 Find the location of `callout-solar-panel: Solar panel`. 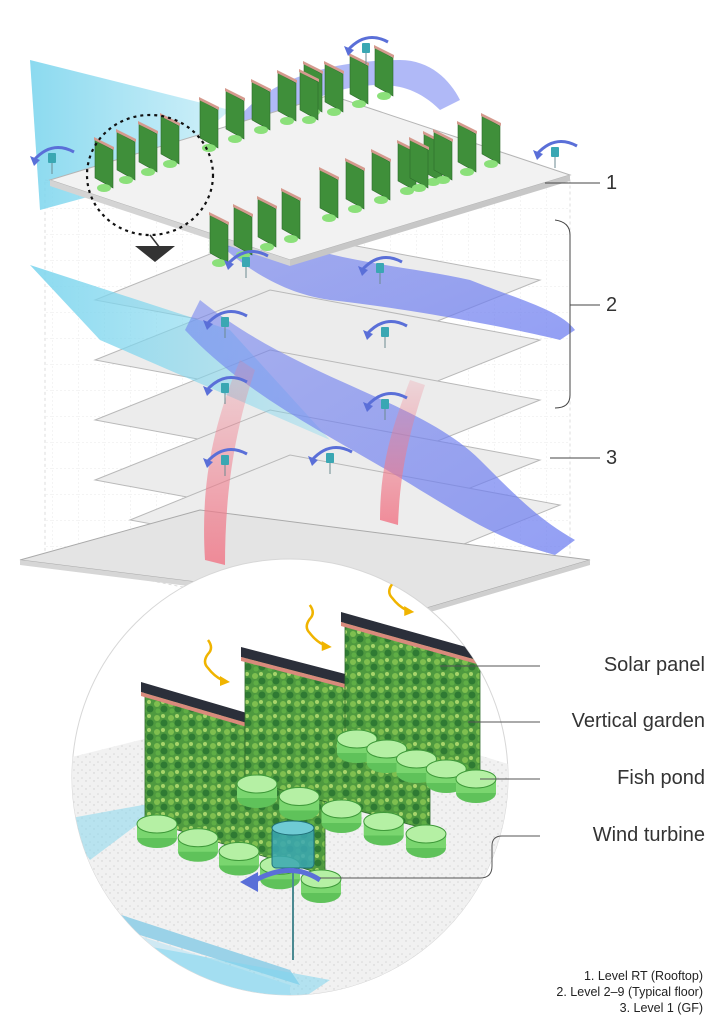

callout-solar-panel: Solar panel is located at coordinates (654, 665).